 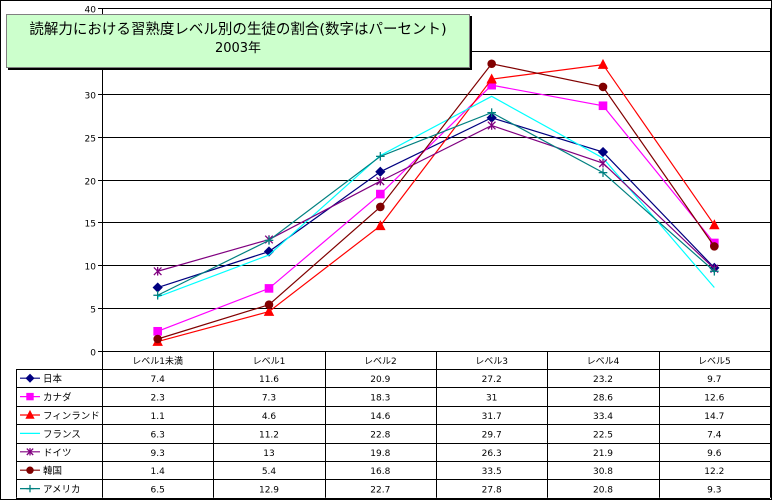 I want to click on table-cell-value: 20.8, so click(x=603, y=491).